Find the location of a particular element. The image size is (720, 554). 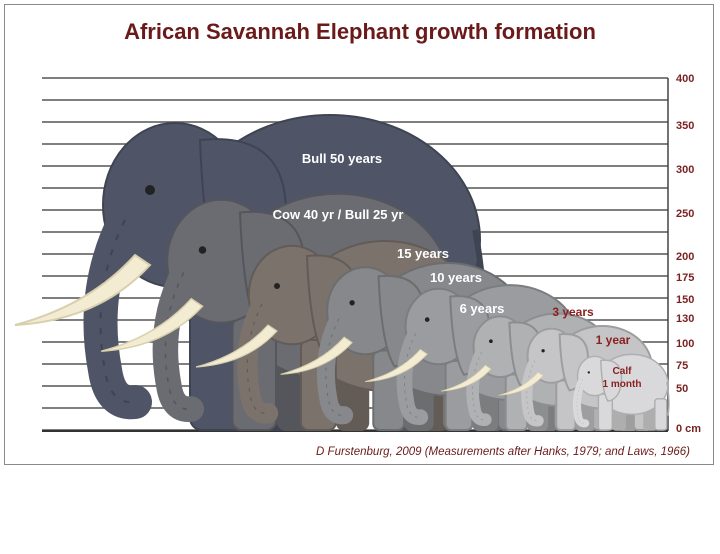

label-cow-40: Cow 40 yr / Bull 25 yr is located at coordinates (338, 214).